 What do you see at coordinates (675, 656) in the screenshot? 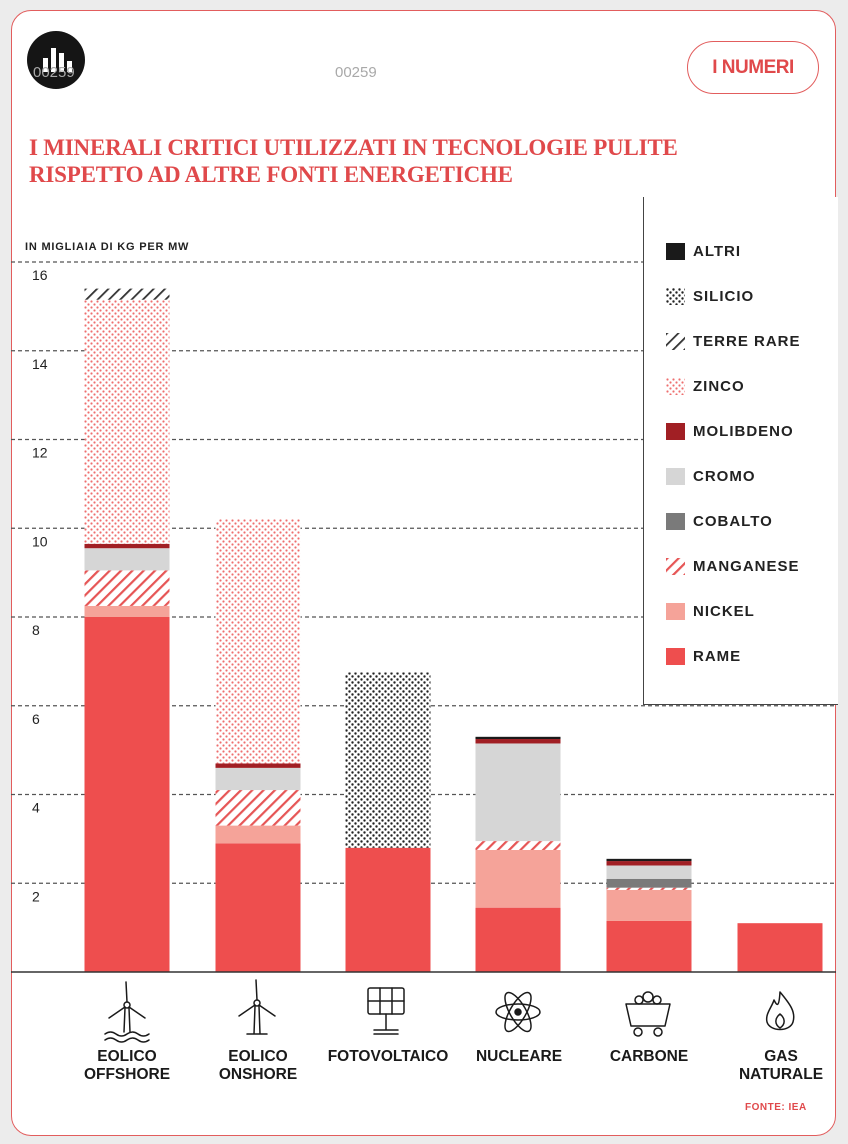
I see `legend-swatch-rame` at bounding box center [675, 656].